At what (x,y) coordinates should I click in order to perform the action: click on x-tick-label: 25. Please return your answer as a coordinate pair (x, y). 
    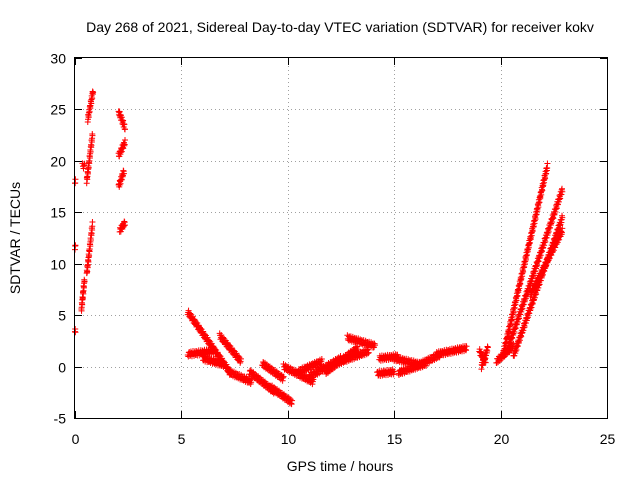
    Looking at the image, I should click on (608, 439).